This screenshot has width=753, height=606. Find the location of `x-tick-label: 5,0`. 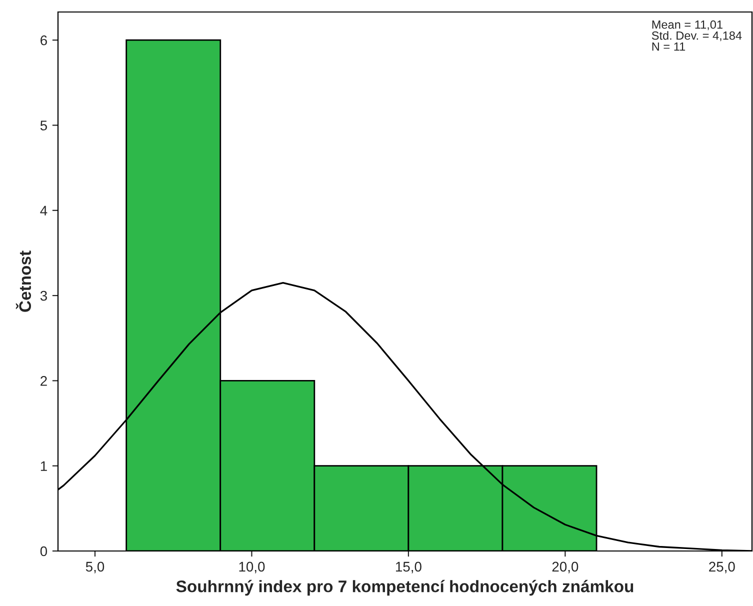

x-tick-label: 5,0 is located at coordinates (95, 568).